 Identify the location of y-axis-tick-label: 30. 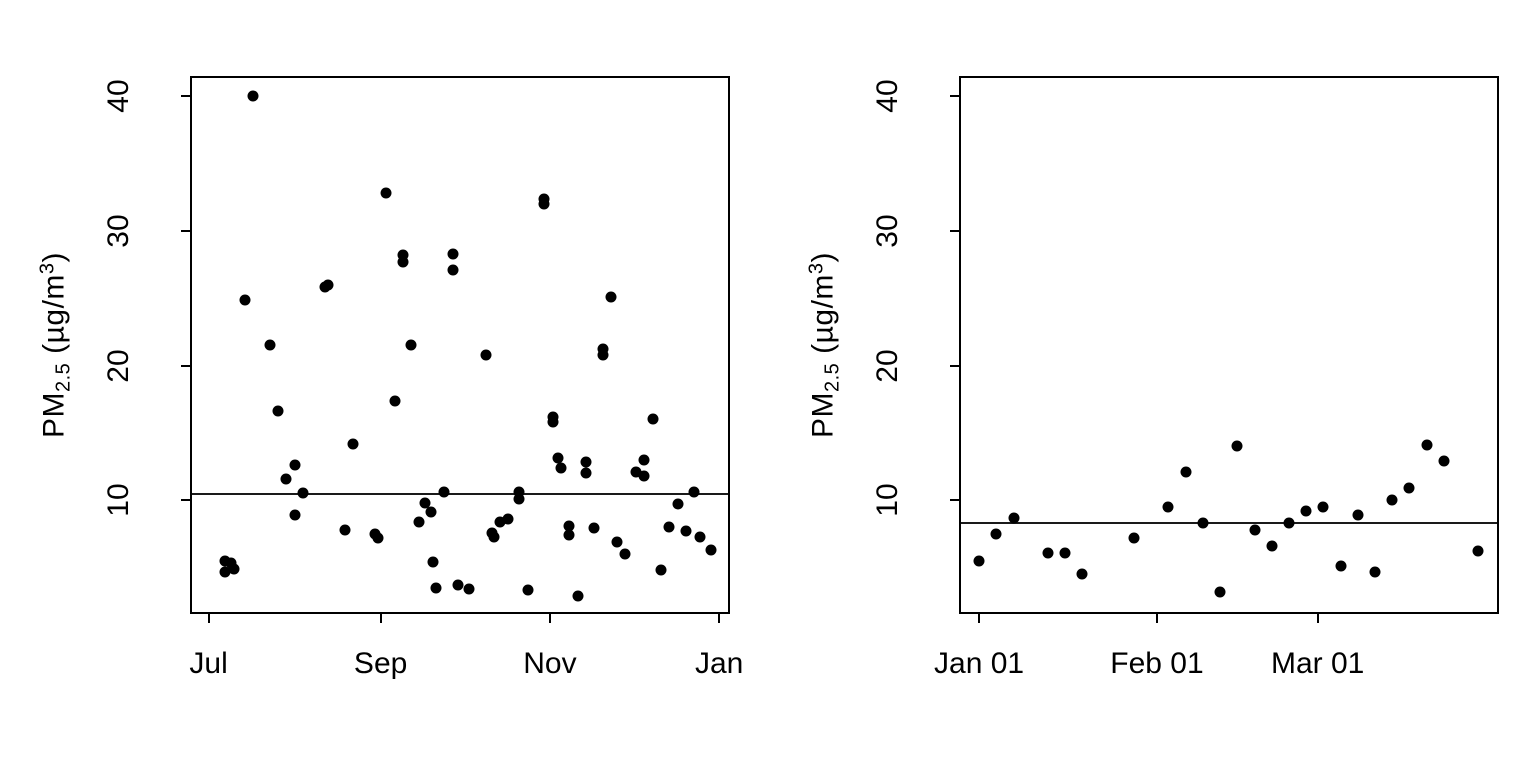
(887, 231).